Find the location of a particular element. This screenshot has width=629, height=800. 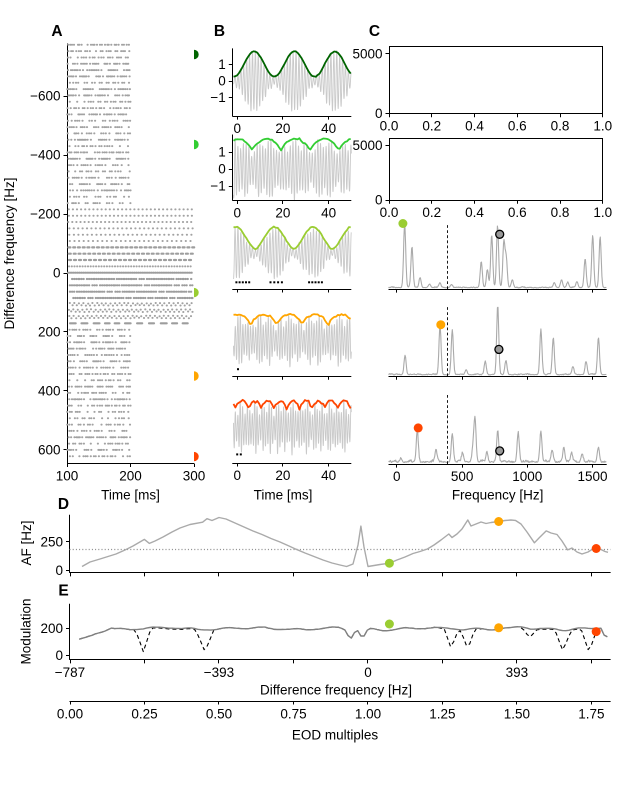

svg-text: C is located at coordinates (374, 31).